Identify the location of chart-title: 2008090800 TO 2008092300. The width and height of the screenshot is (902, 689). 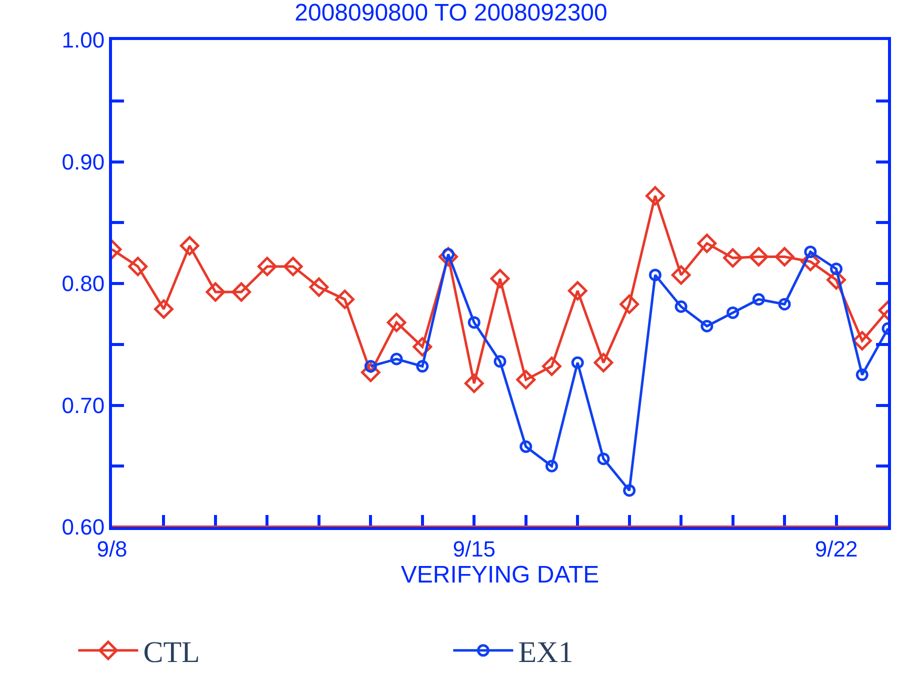
(451, 13).